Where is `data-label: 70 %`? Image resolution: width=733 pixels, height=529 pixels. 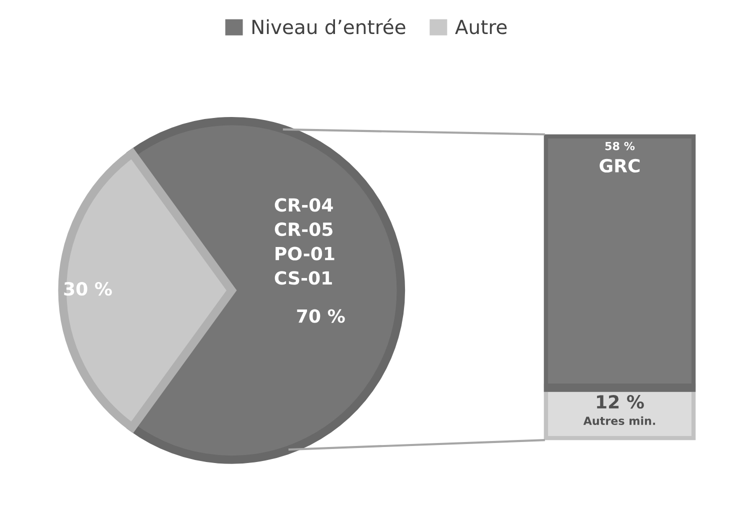 data-label: 70 % is located at coordinates (321, 316).